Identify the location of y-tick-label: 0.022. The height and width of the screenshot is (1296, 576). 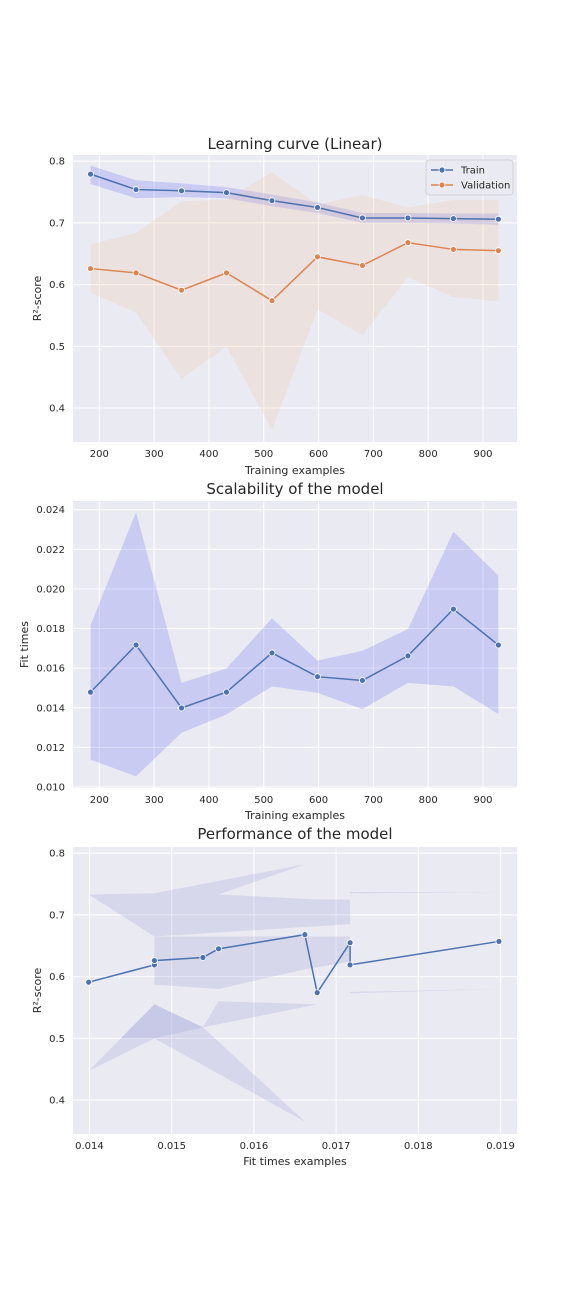
(50, 550).